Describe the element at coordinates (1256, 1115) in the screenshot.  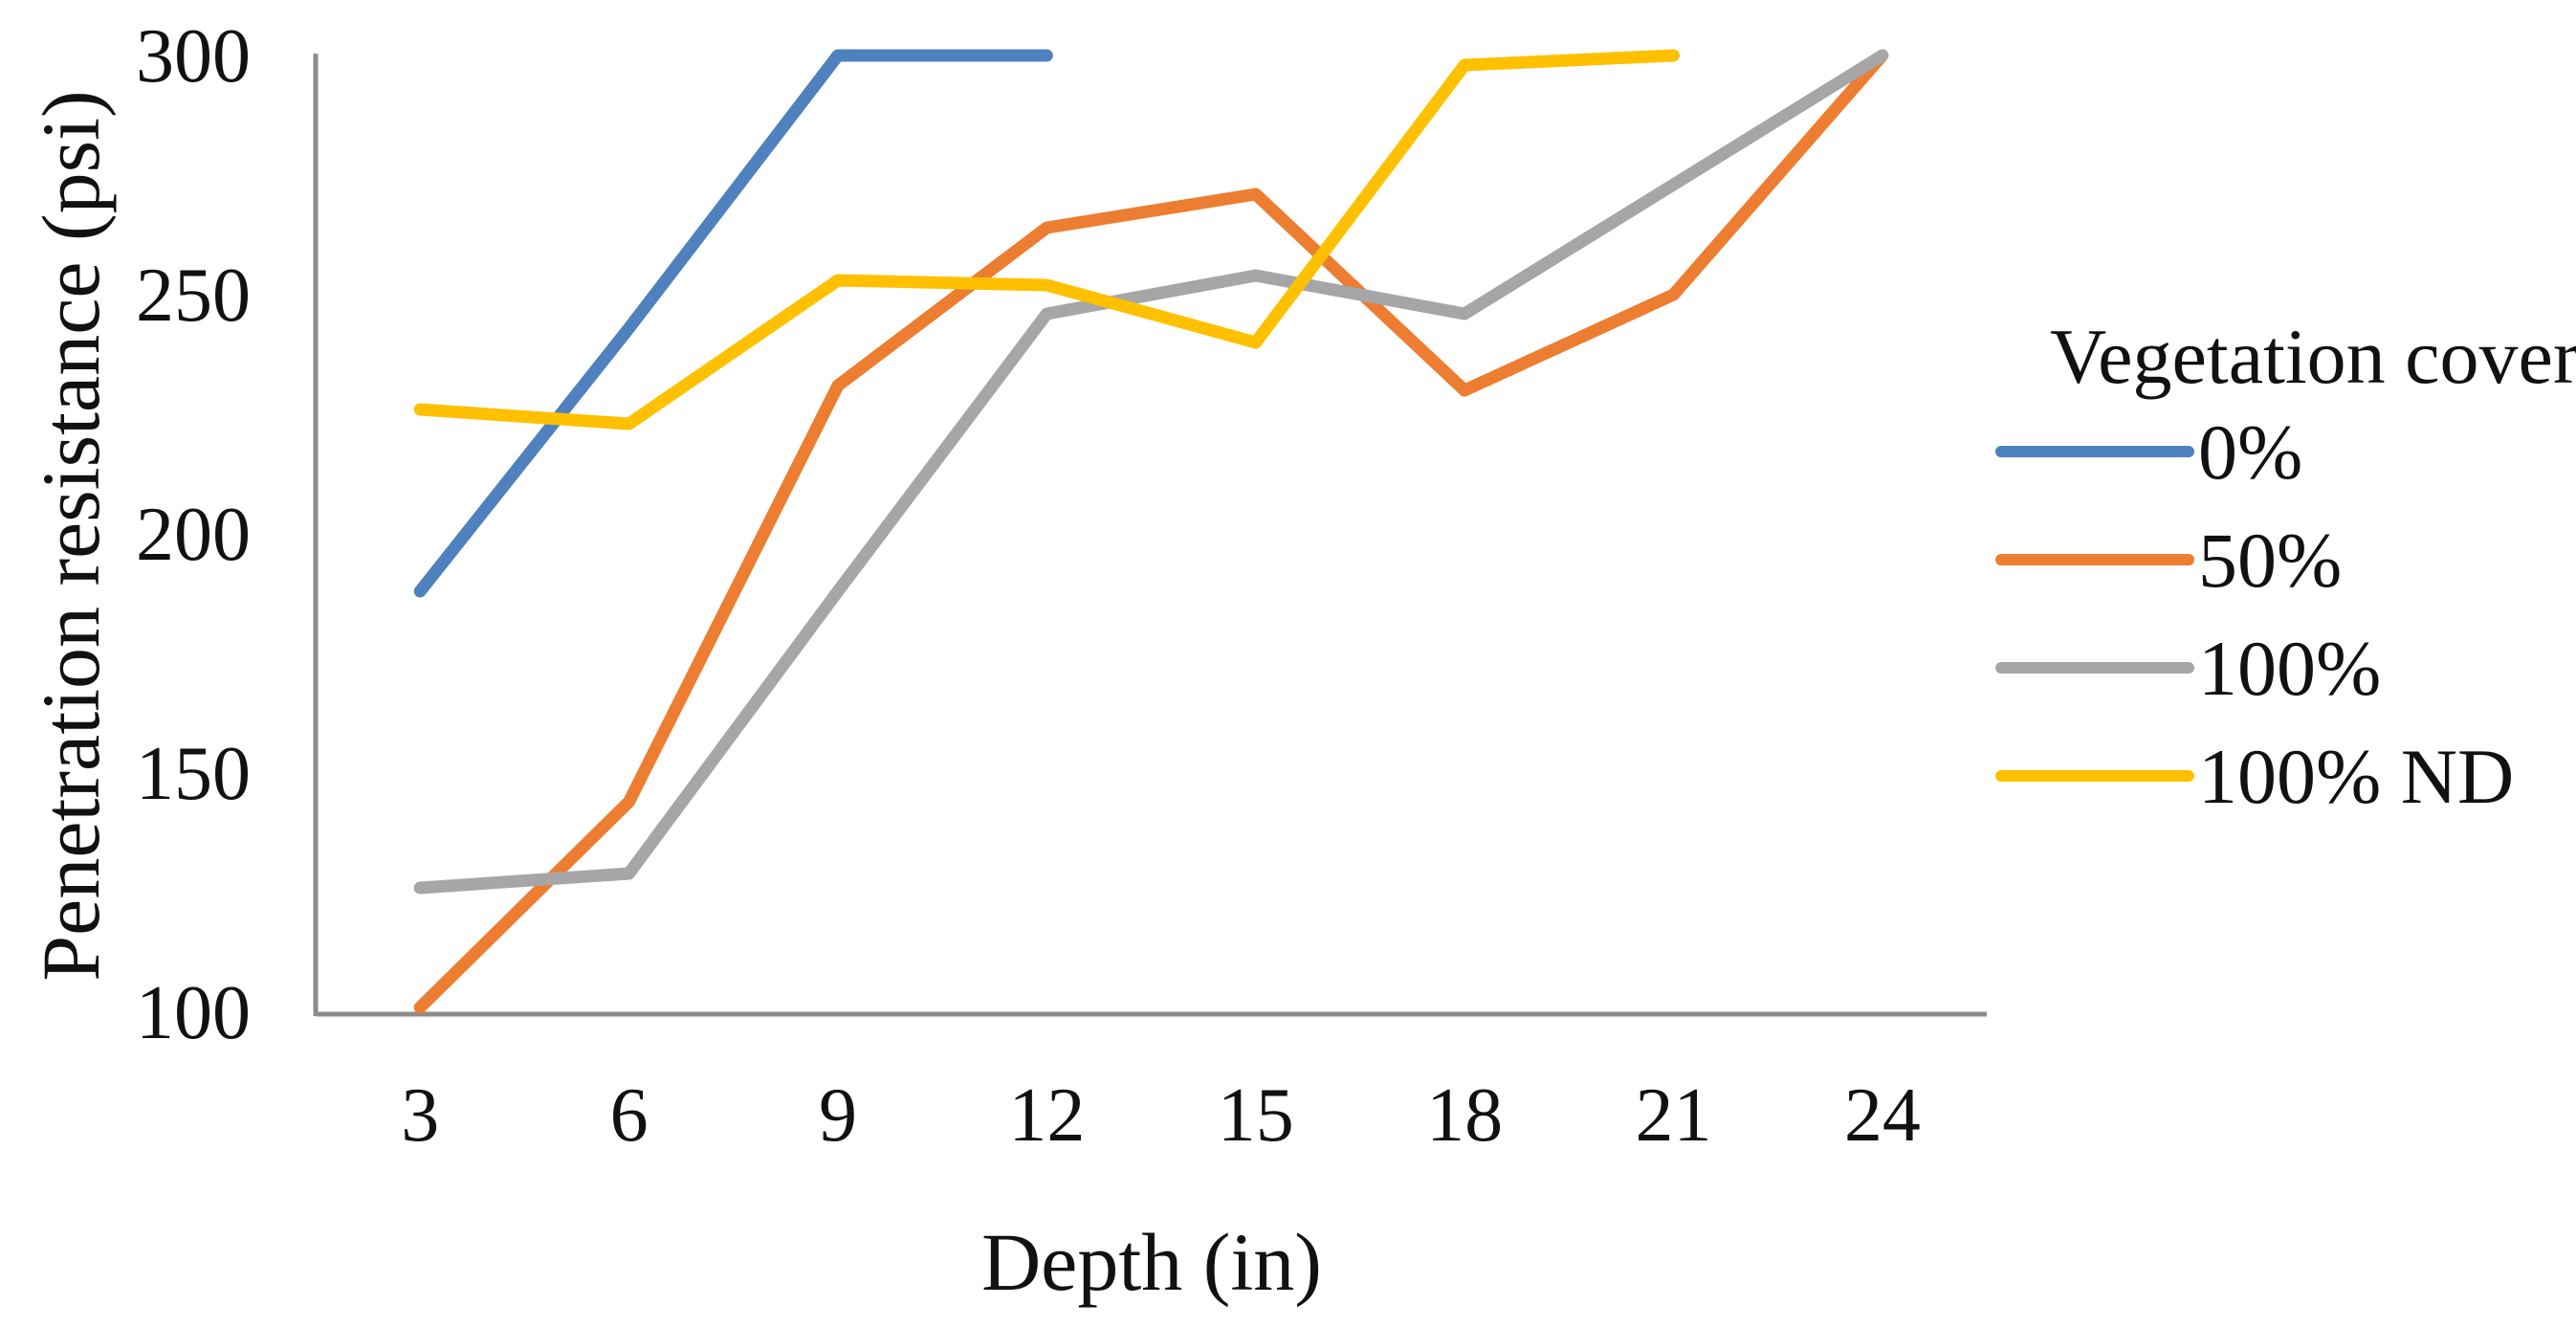
I see `x-tick-label-15: 15` at that location.